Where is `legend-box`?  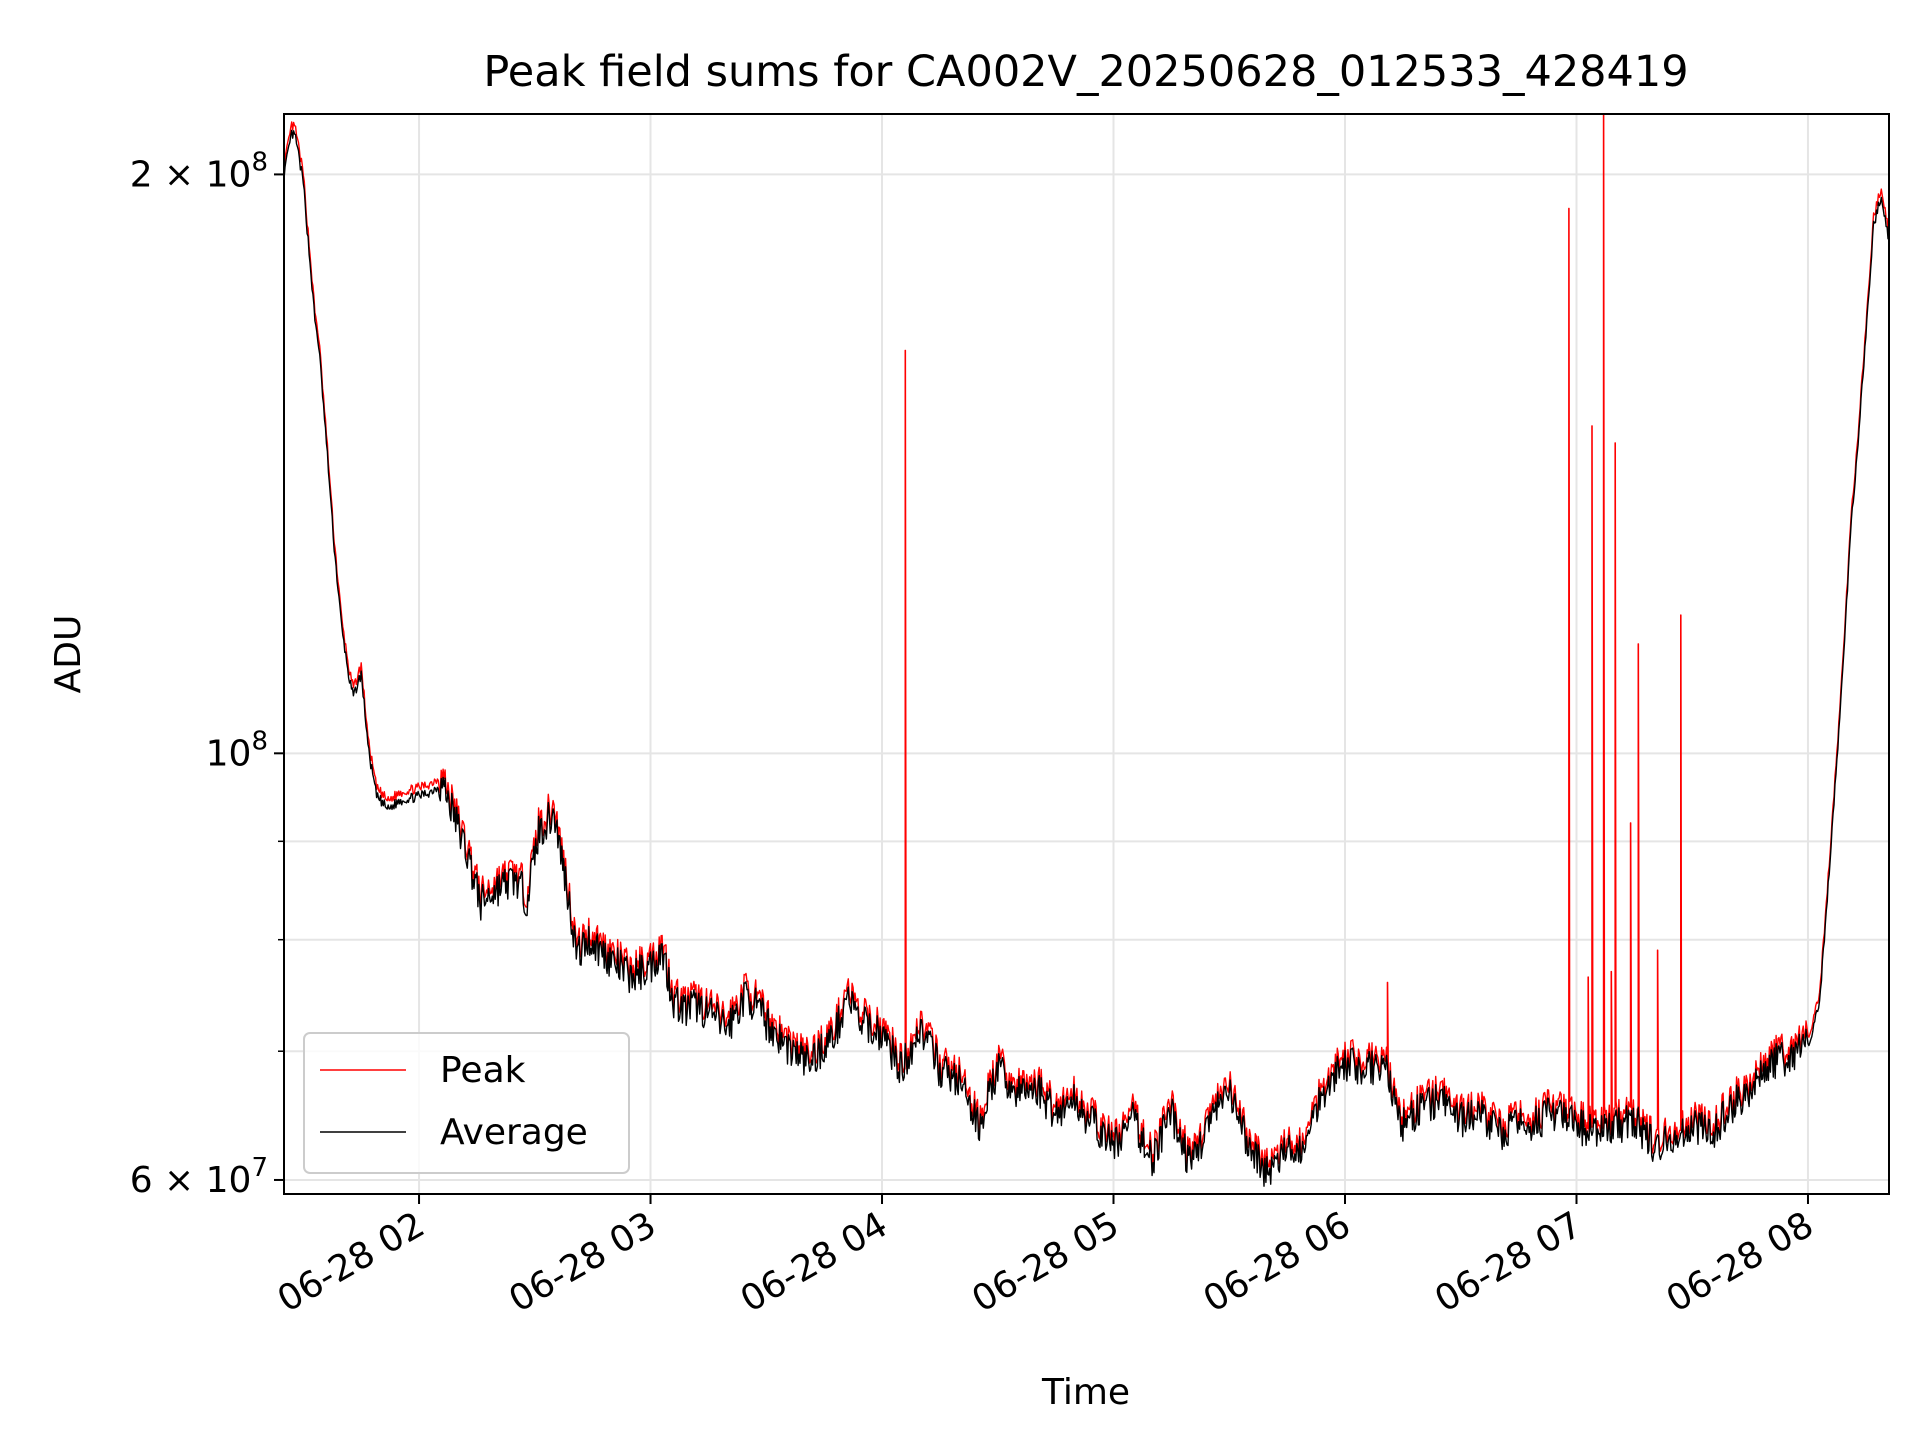
legend-box is located at coordinates (466, 1103).